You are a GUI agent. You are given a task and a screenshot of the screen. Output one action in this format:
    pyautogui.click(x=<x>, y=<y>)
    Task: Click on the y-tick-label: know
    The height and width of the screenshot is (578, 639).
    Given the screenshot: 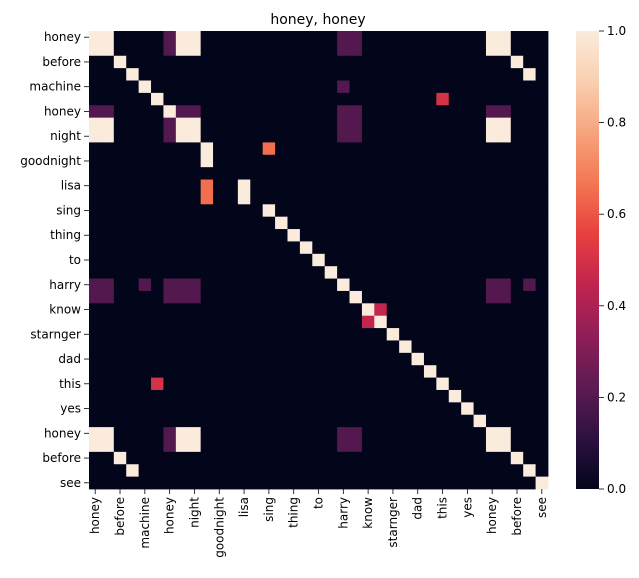 What is the action you would take?
    pyautogui.click(x=65, y=310)
    